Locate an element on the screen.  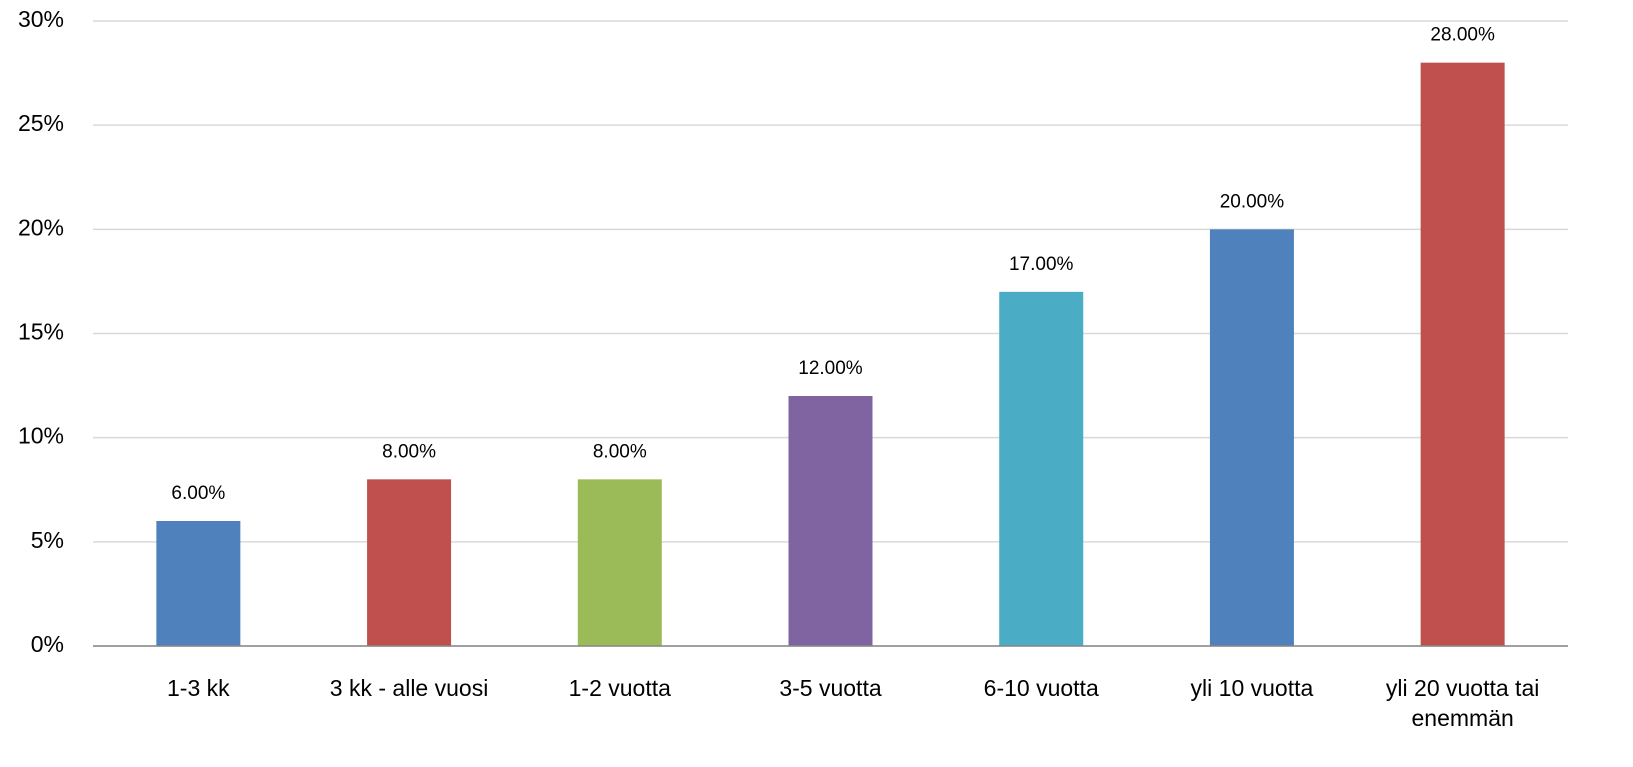
x-tick-label: 3 kk - alle vuosi is located at coordinates (409, 688).